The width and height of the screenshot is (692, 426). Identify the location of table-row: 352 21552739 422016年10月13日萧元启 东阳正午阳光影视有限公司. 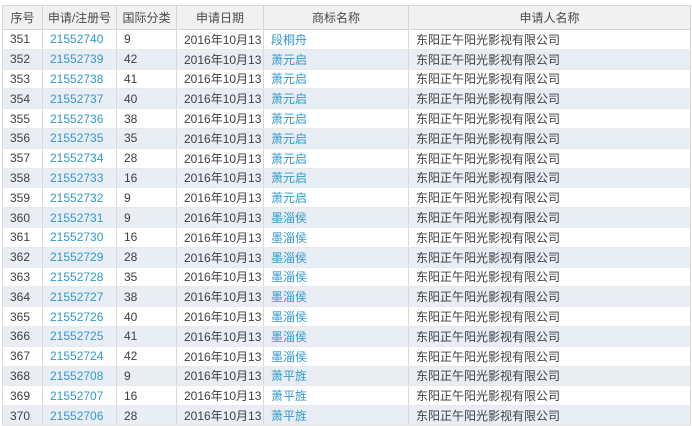
(346, 59).